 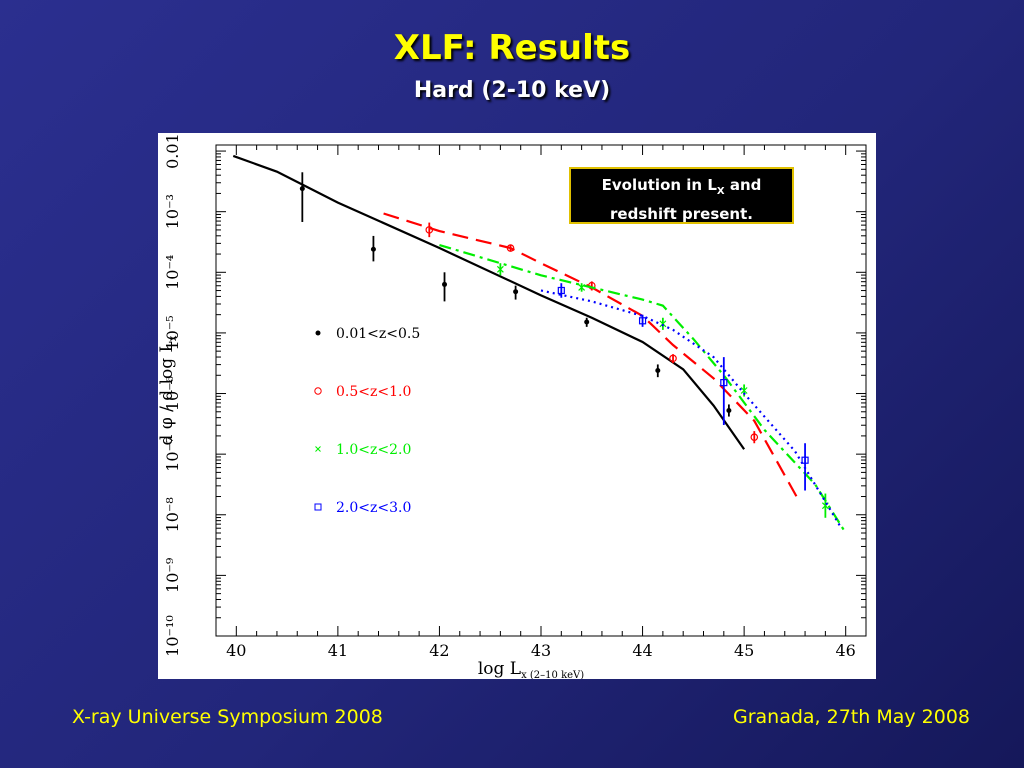 What do you see at coordinates (172, 272) in the screenshot?
I see `y-tick-label: 10⁻⁴` at bounding box center [172, 272].